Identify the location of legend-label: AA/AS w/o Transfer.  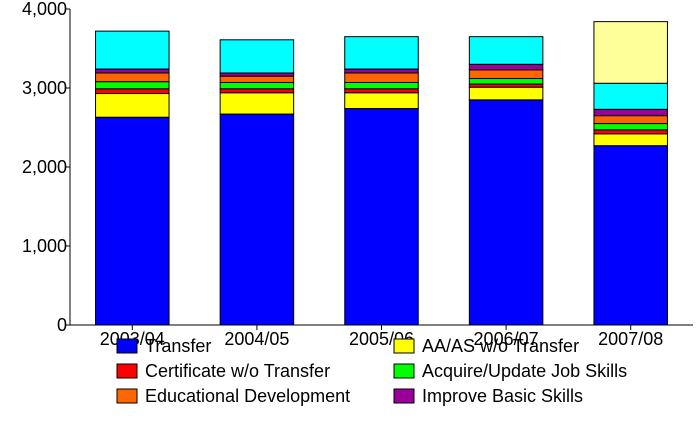
(500, 346).